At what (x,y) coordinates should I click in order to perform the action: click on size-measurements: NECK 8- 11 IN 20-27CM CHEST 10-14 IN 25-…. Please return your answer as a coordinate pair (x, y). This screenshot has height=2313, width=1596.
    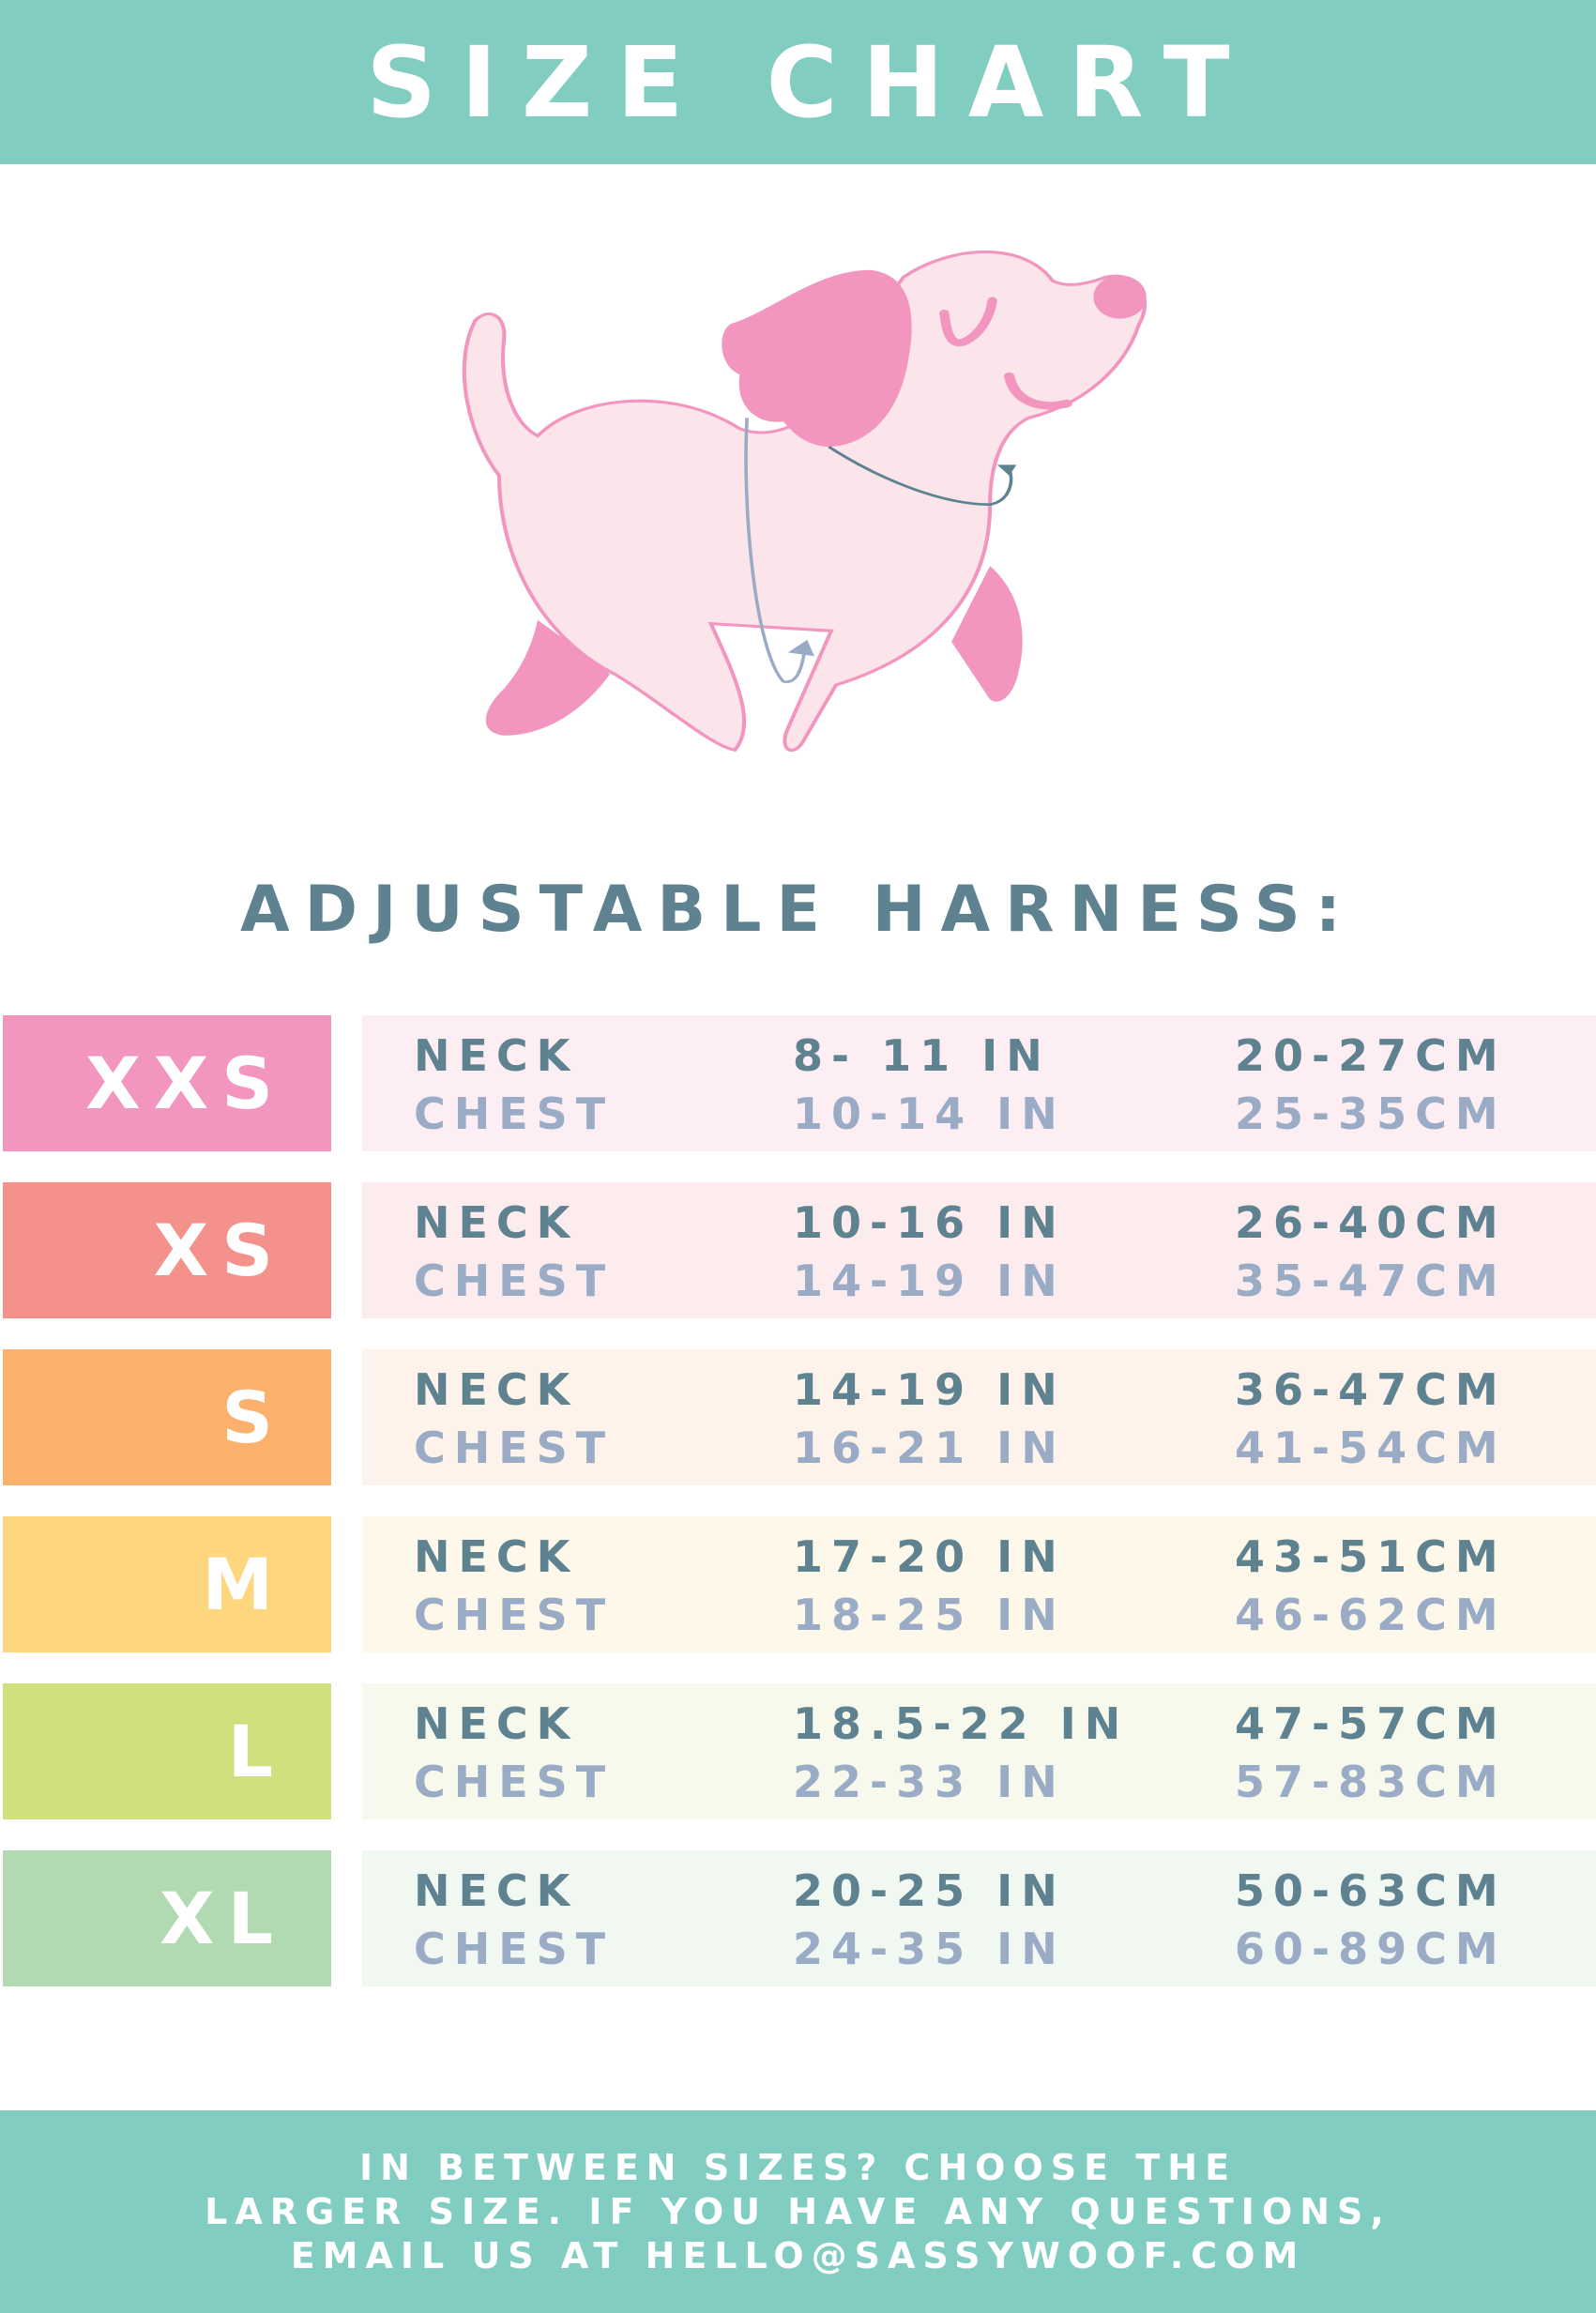
    Looking at the image, I should click on (979, 1083).